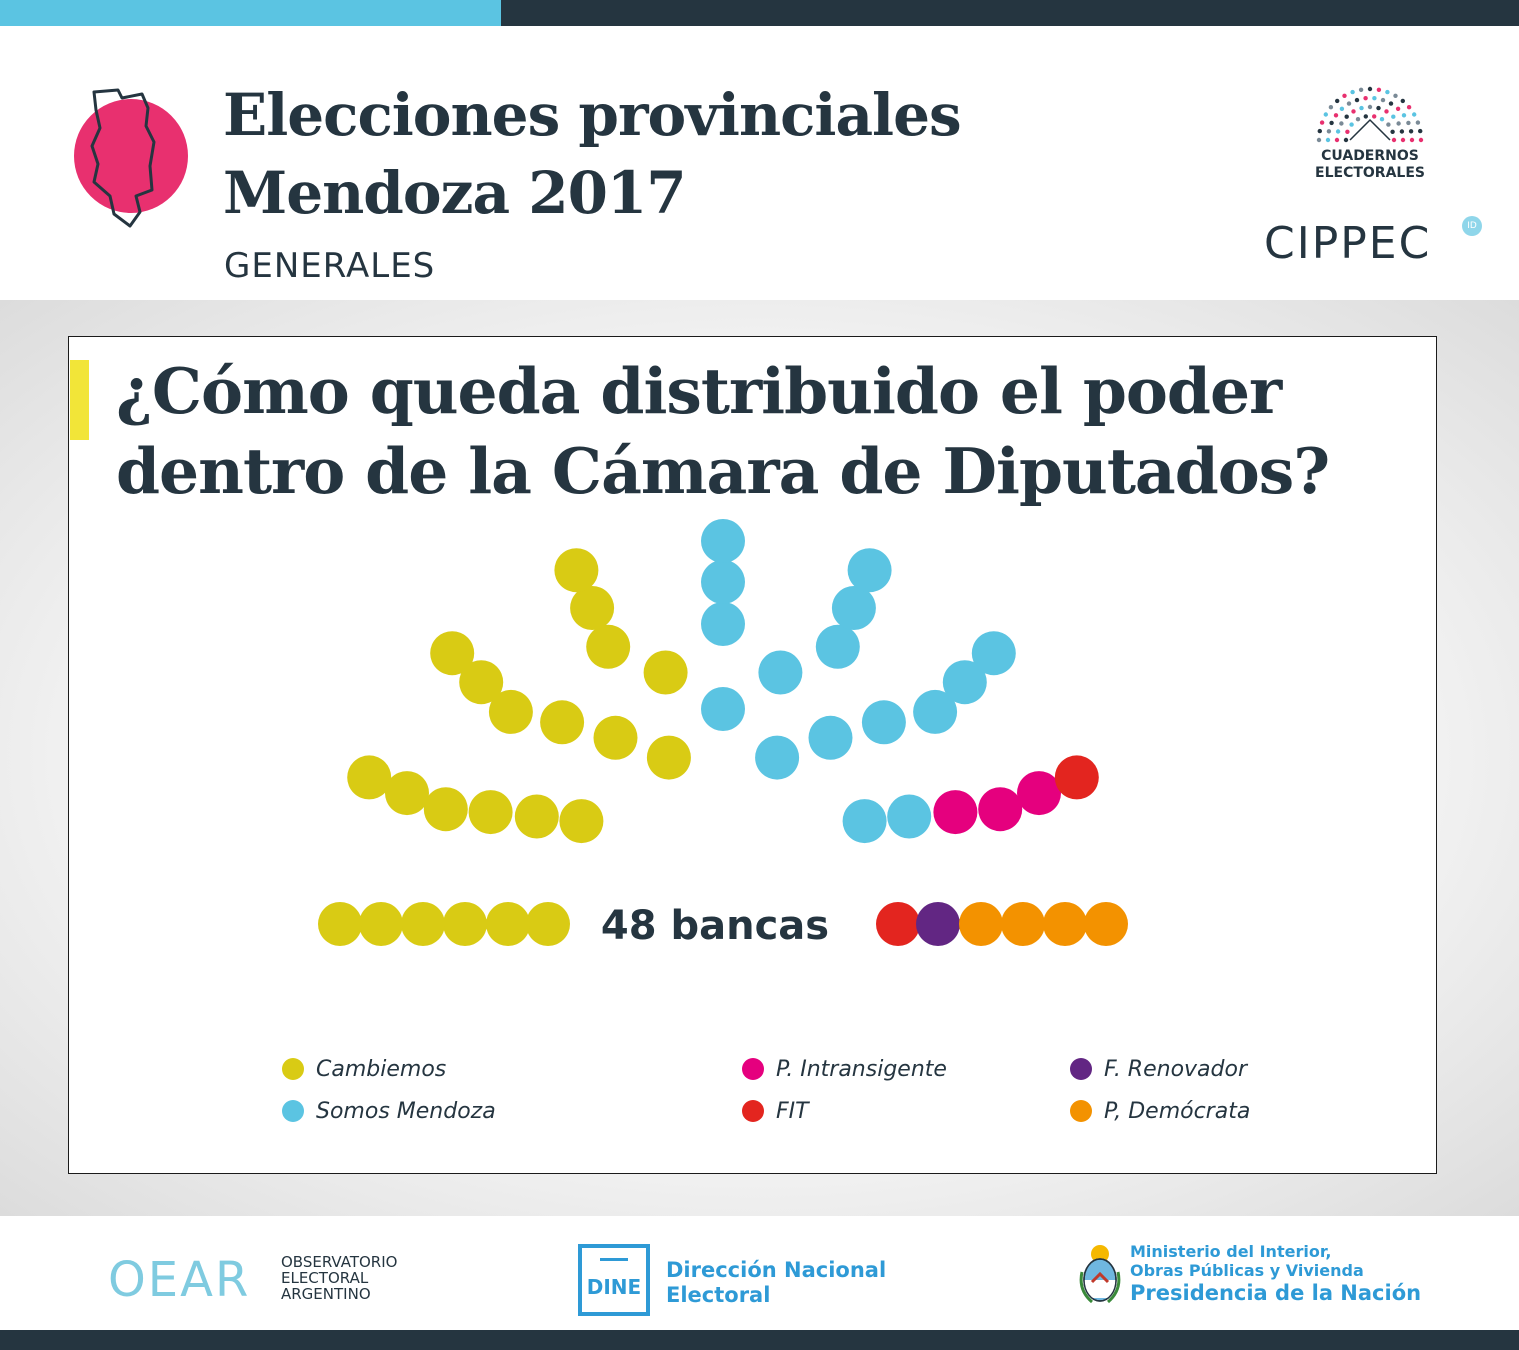 The width and height of the screenshot is (1519, 1350). What do you see at coordinates (330, 266) in the screenshot?
I see `page-subtitle: GENERALES` at bounding box center [330, 266].